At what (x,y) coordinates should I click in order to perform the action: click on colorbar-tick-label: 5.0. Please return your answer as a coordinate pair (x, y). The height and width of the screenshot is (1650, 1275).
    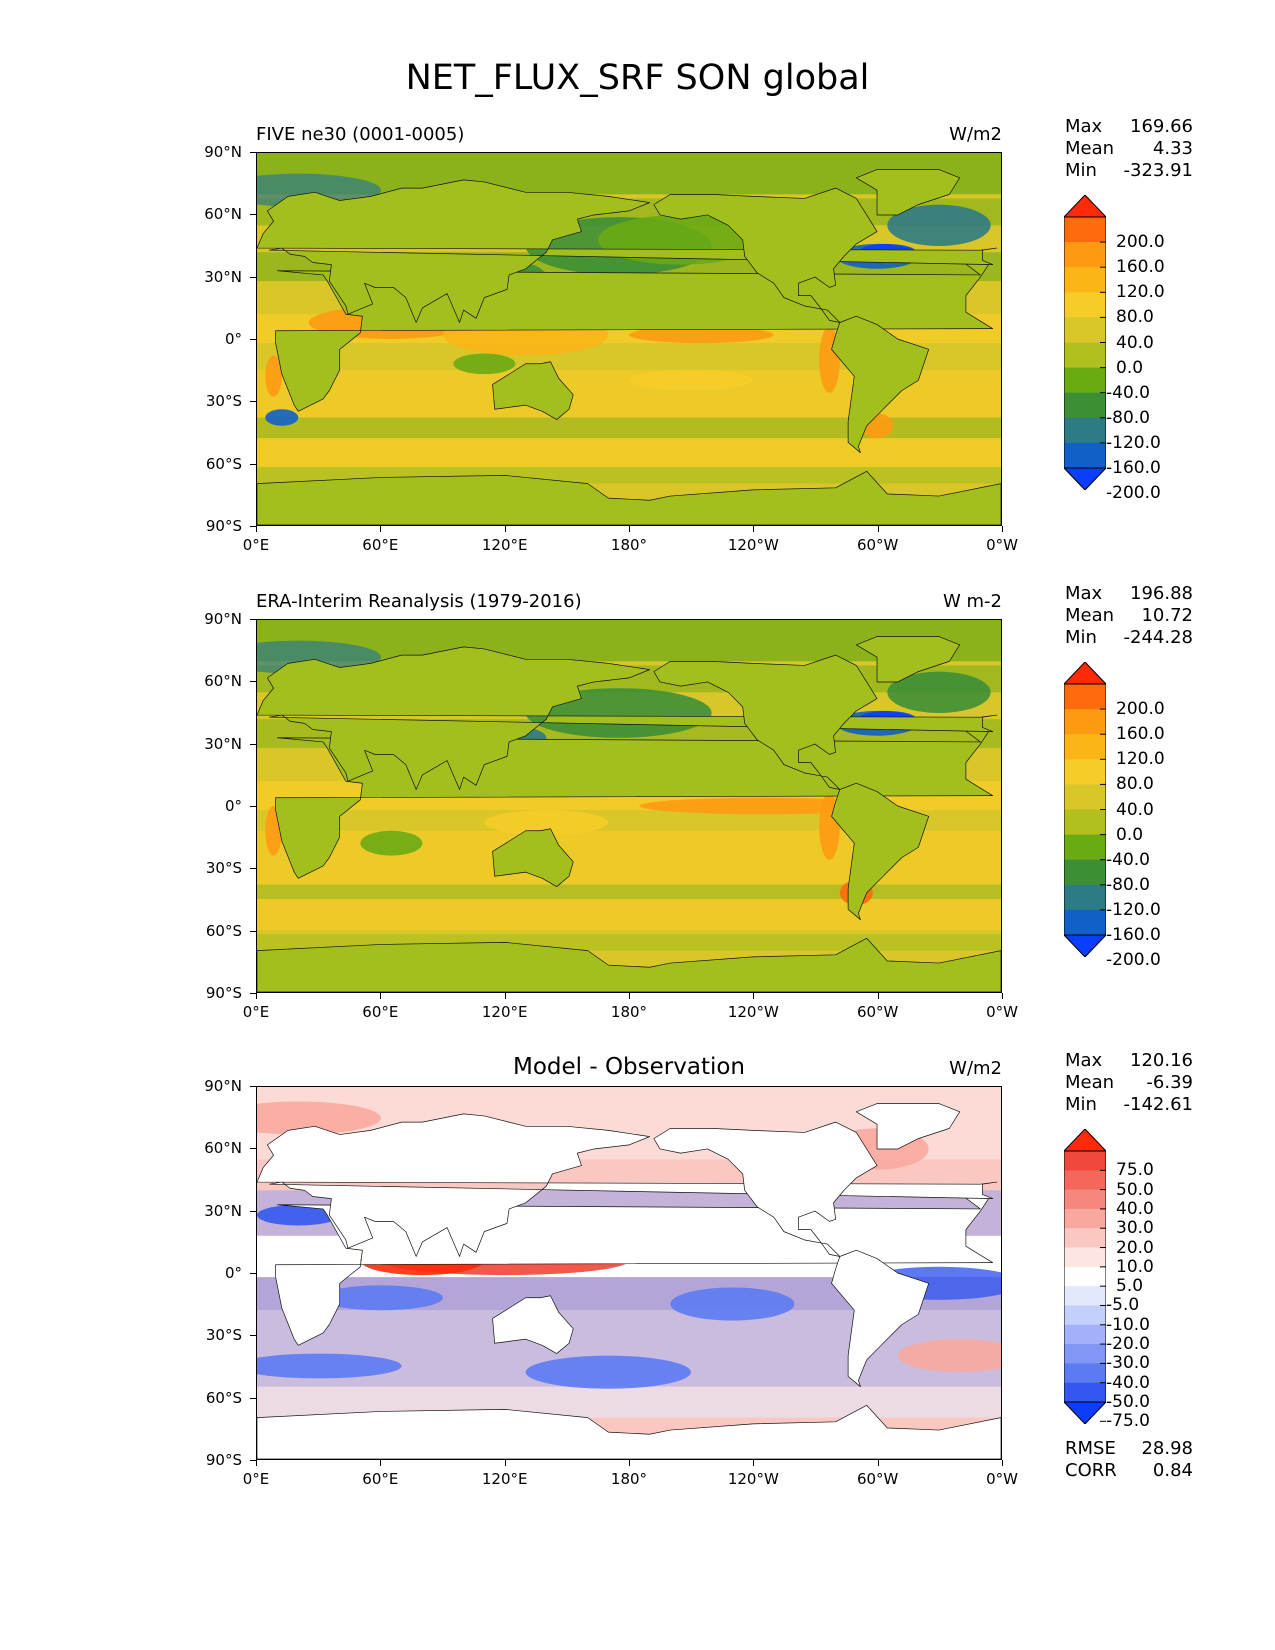
    Looking at the image, I should click on (1130, 1286).